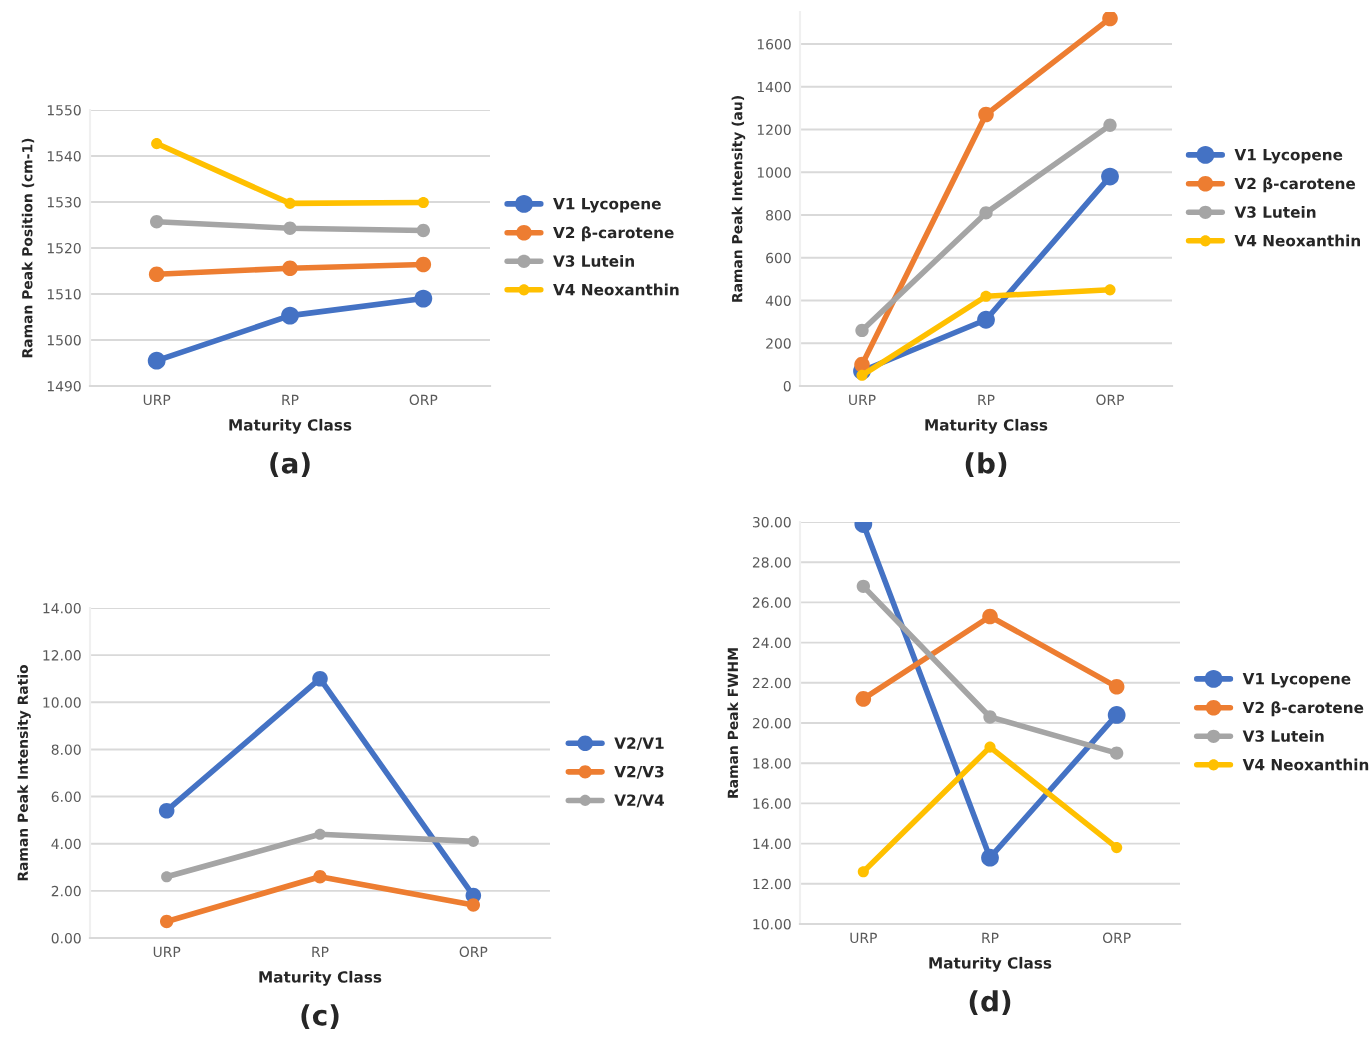 This screenshot has width=1370, height=1040. Describe the element at coordinates (990, 1002) in the screenshot. I see `text: (d)` at that location.